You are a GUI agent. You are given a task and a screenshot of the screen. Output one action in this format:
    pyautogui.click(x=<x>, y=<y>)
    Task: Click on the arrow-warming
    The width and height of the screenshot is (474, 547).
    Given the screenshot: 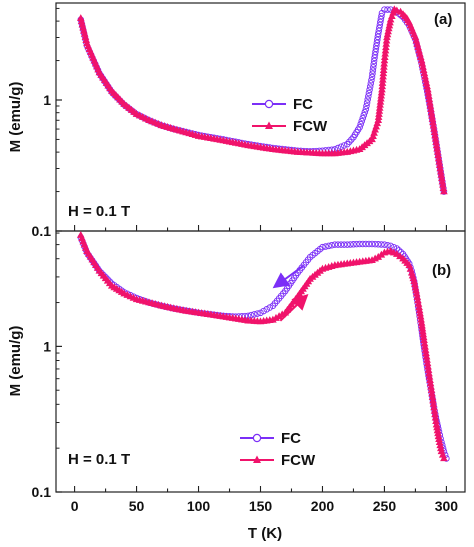 What is the action you would take?
    pyautogui.click(x=294, y=307)
    